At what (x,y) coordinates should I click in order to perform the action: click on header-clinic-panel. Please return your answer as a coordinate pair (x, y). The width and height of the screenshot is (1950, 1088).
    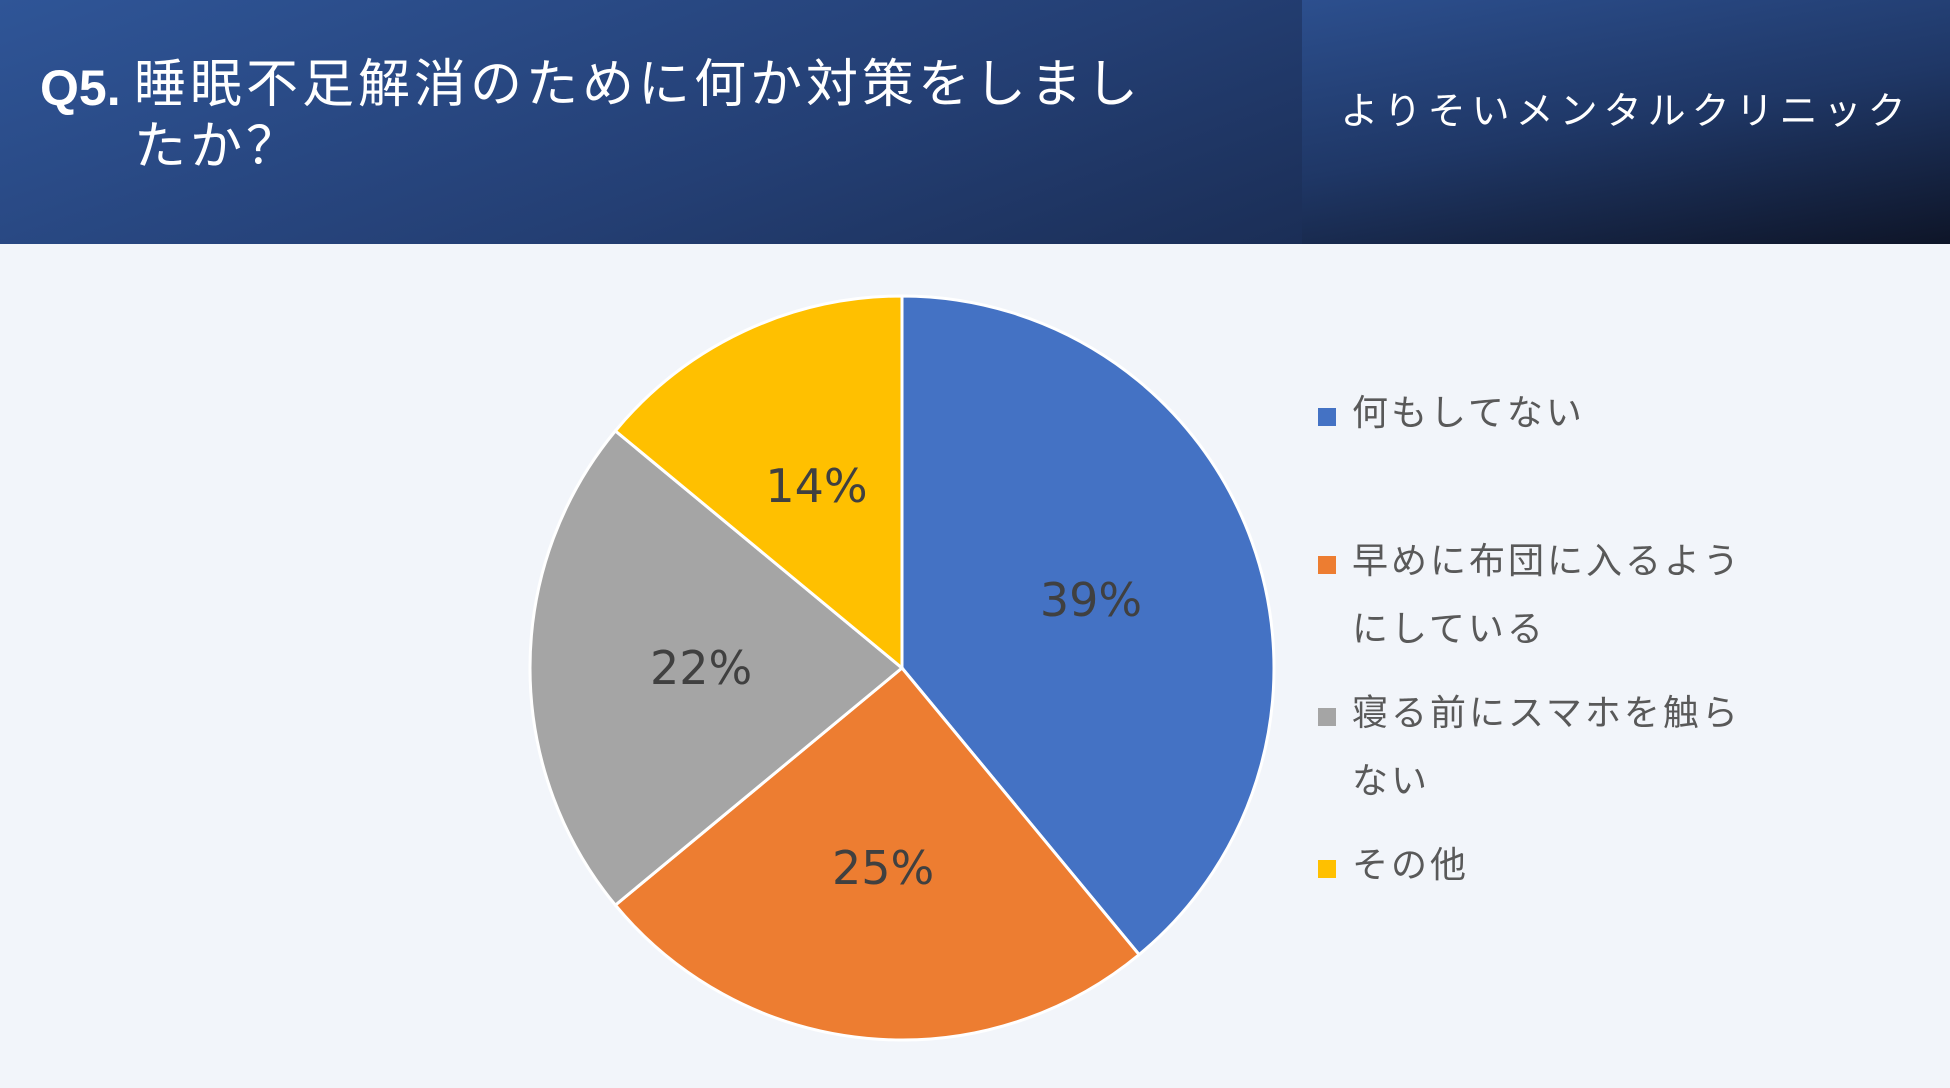
    Looking at the image, I should click on (1626, 122).